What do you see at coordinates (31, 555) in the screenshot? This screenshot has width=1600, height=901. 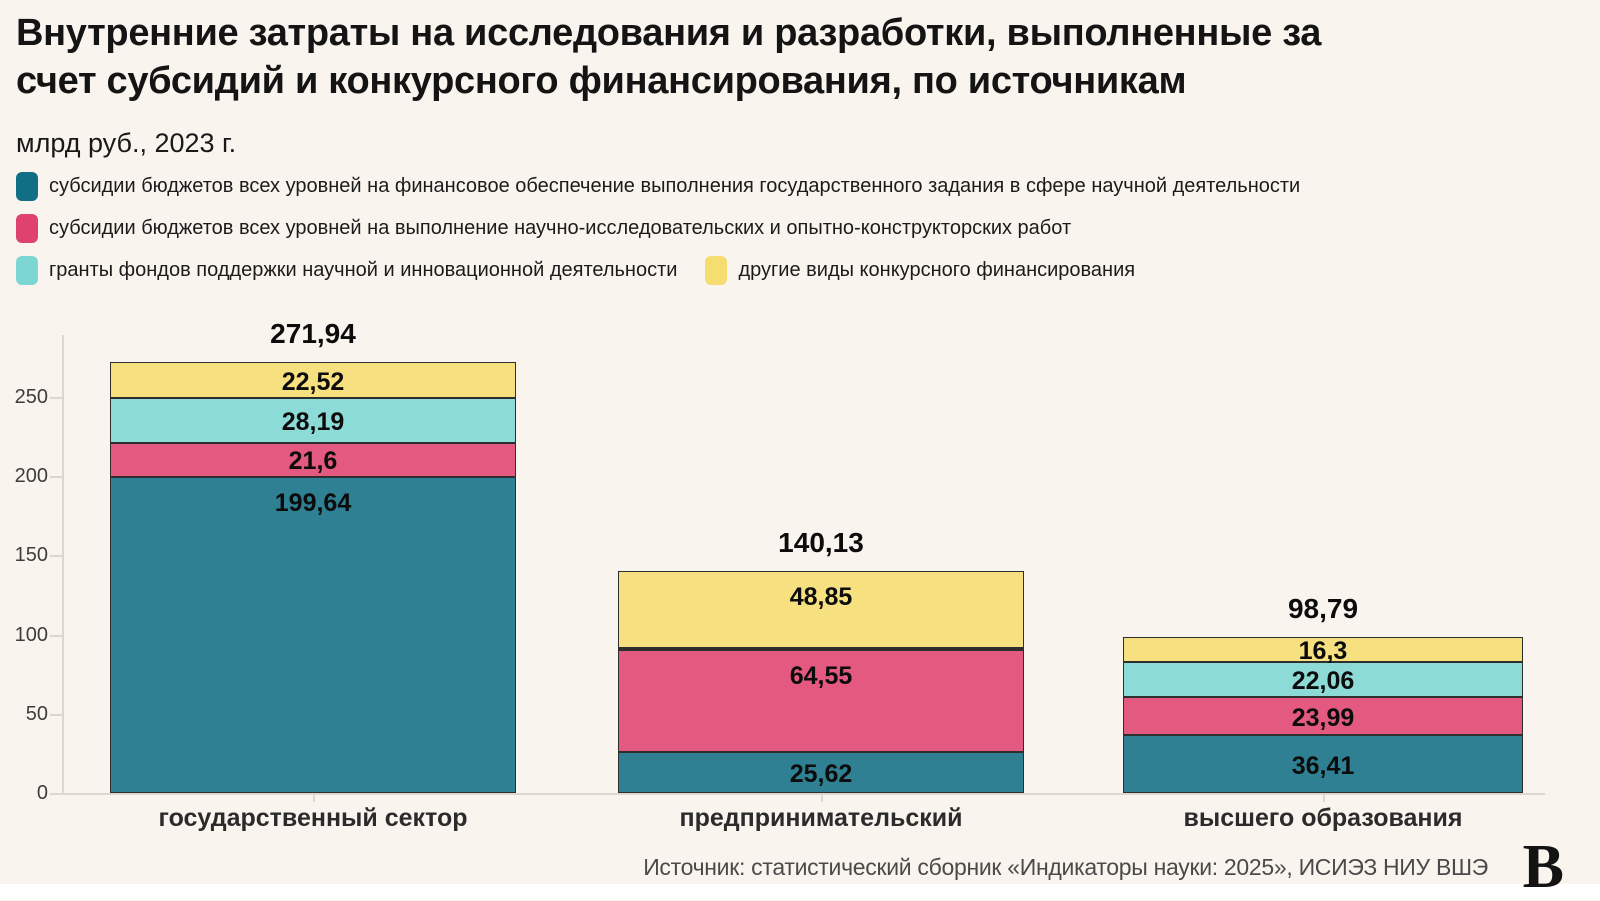 I see `y-tick-label: 150` at bounding box center [31, 555].